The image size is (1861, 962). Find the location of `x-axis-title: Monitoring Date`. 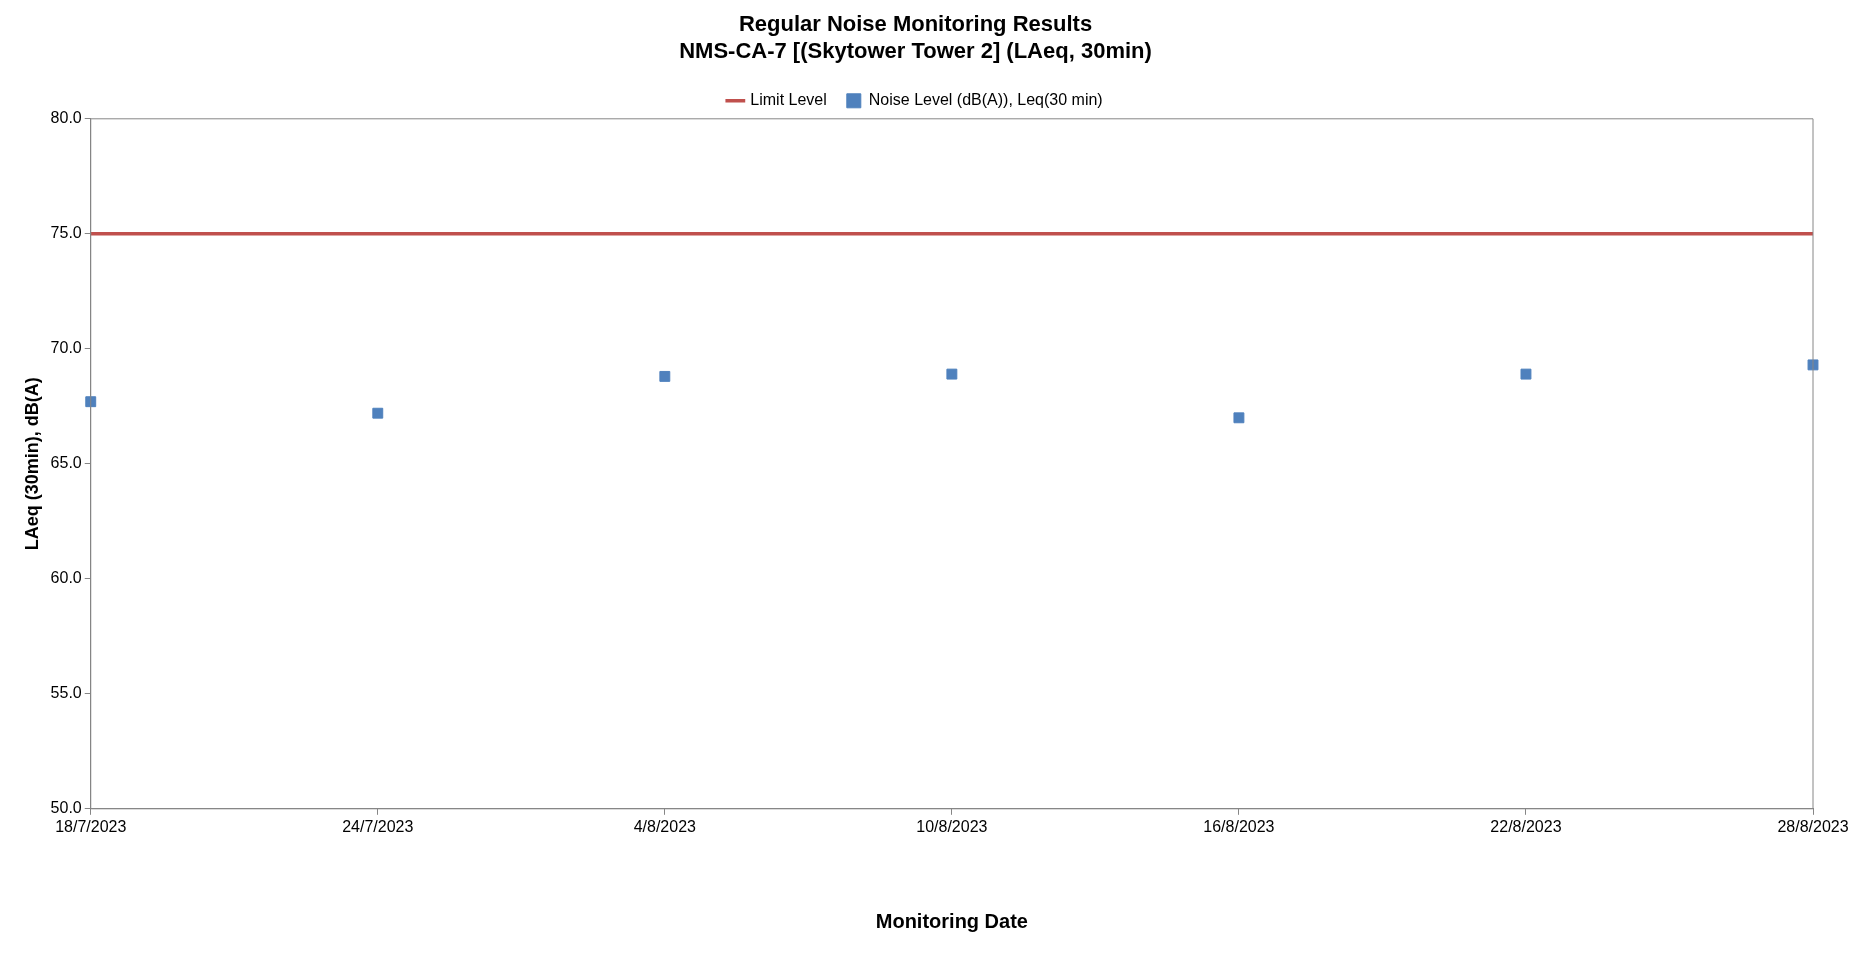

x-axis-title: Monitoring Date is located at coordinates (951, 920).